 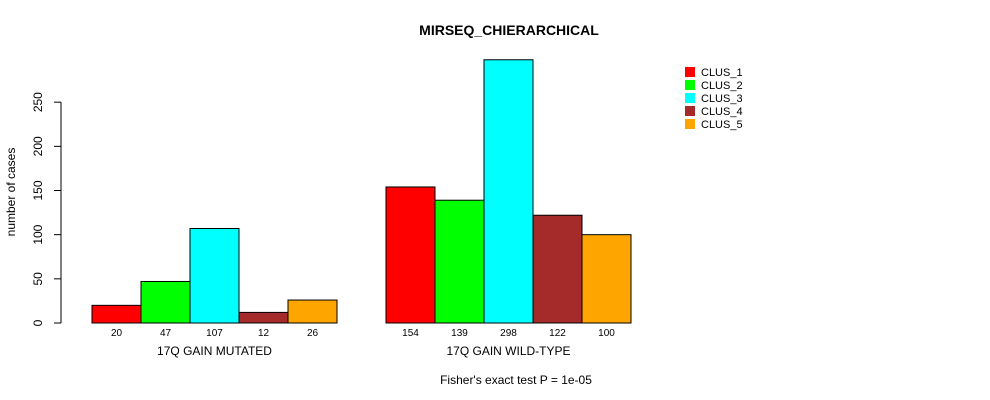 What do you see at coordinates (38, 190) in the screenshot?
I see `y-tick-label: 150` at bounding box center [38, 190].